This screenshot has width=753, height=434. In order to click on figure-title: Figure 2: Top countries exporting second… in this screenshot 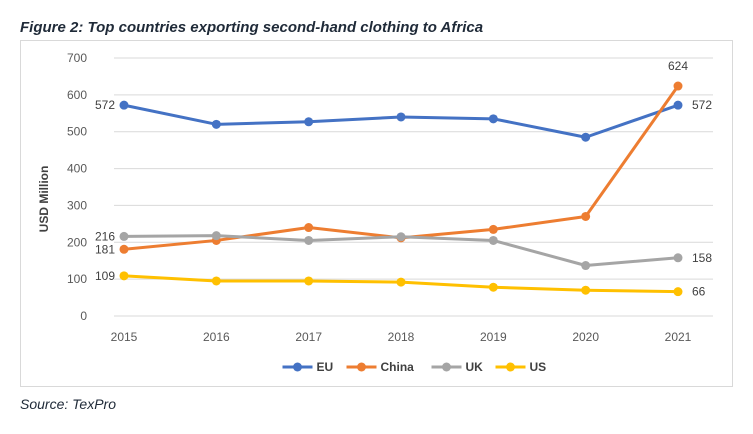, I will do `click(252, 27)`.